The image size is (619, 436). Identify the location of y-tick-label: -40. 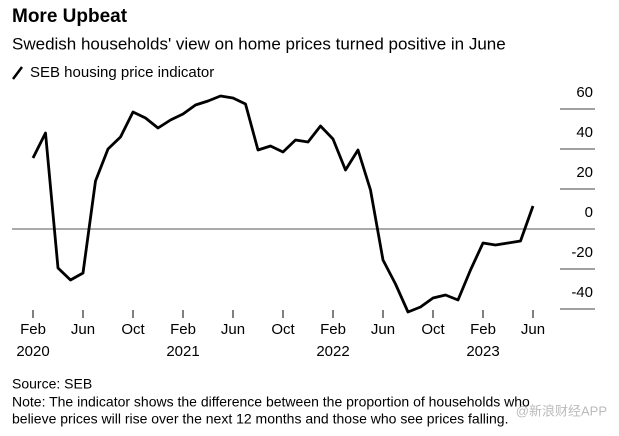
(582, 292).